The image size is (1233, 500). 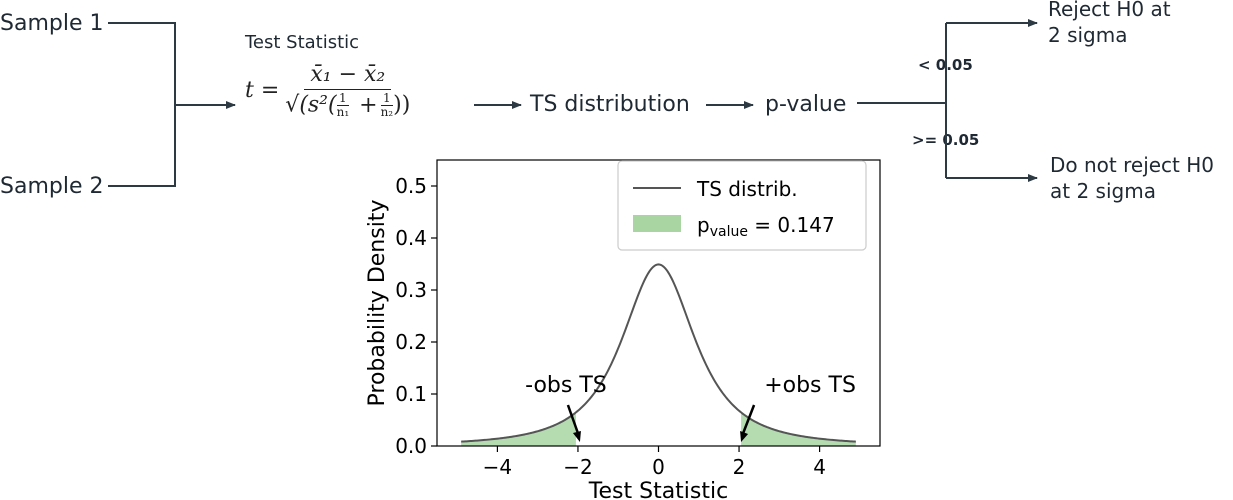 I want to click on legend: TS distrib. pvalue = 0.147, so click(x=742, y=205).